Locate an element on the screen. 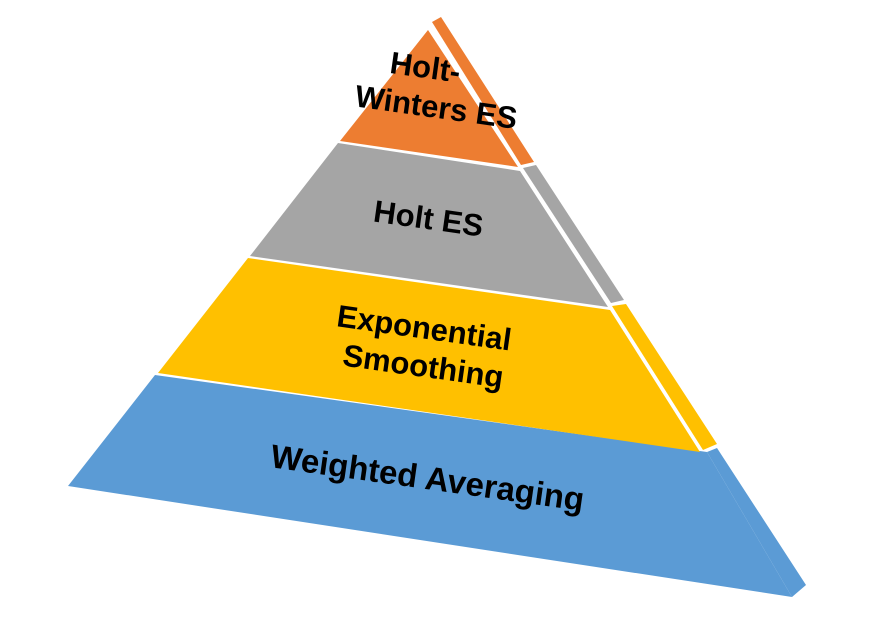 The width and height of the screenshot is (881, 625). tier-weighted-averaging-side is located at coordinates (756, 522).